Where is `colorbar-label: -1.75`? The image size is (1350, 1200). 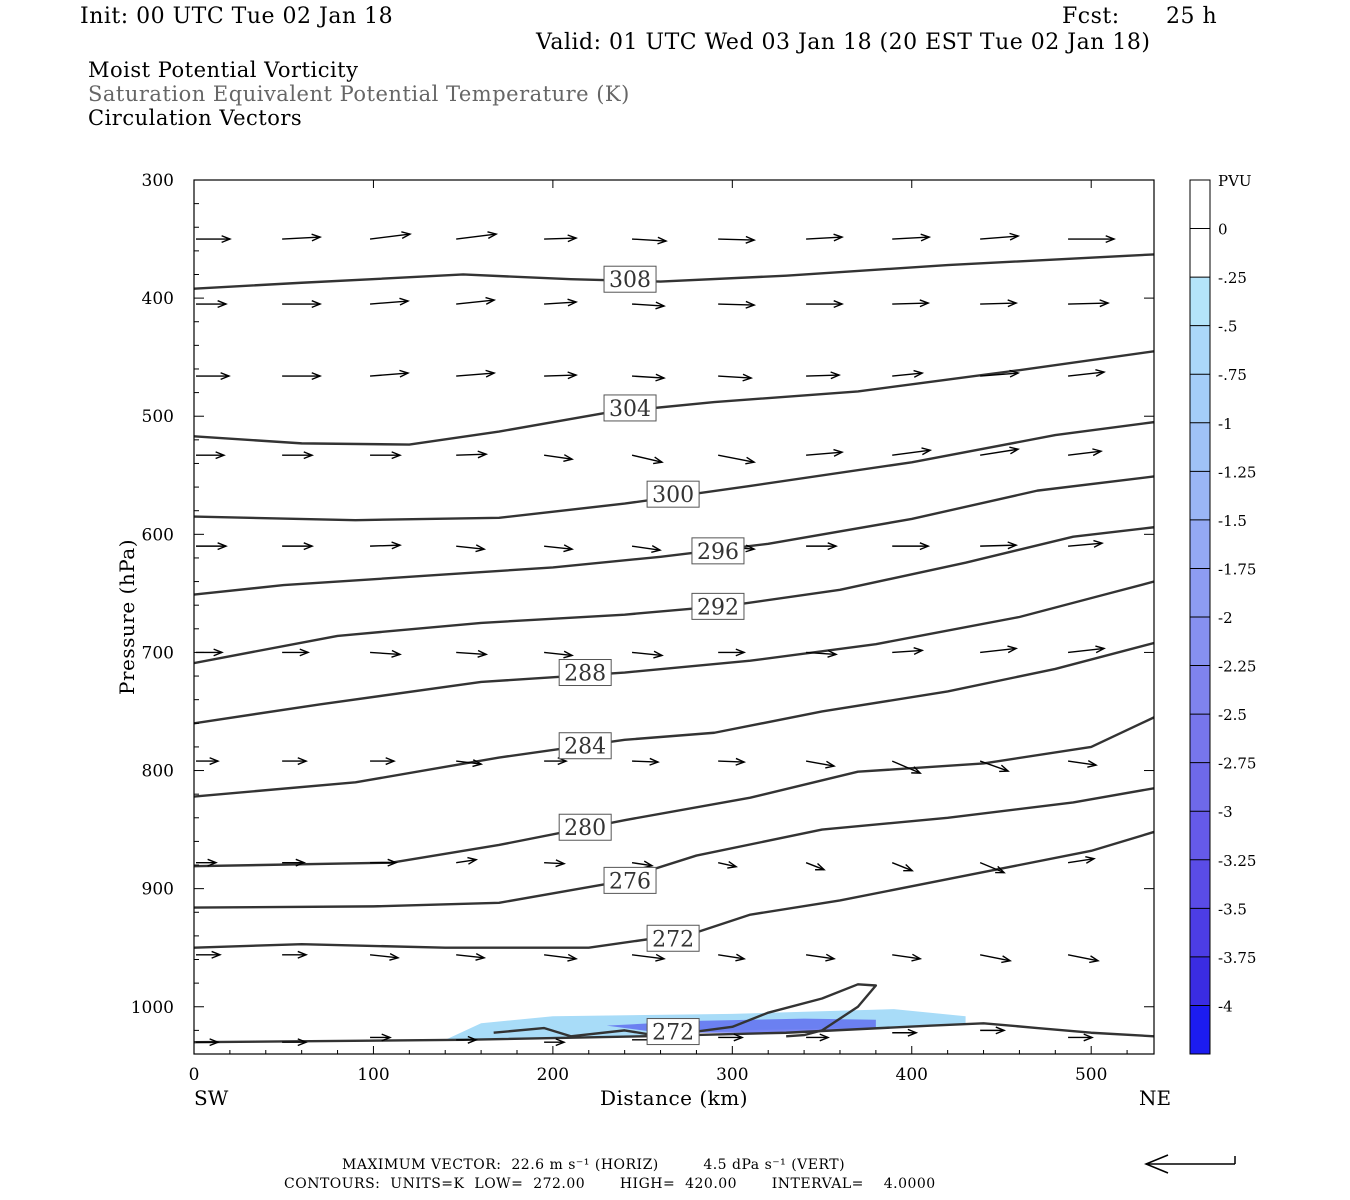 colorbar-label: -1.75 is located at coordinates (1237, 569).